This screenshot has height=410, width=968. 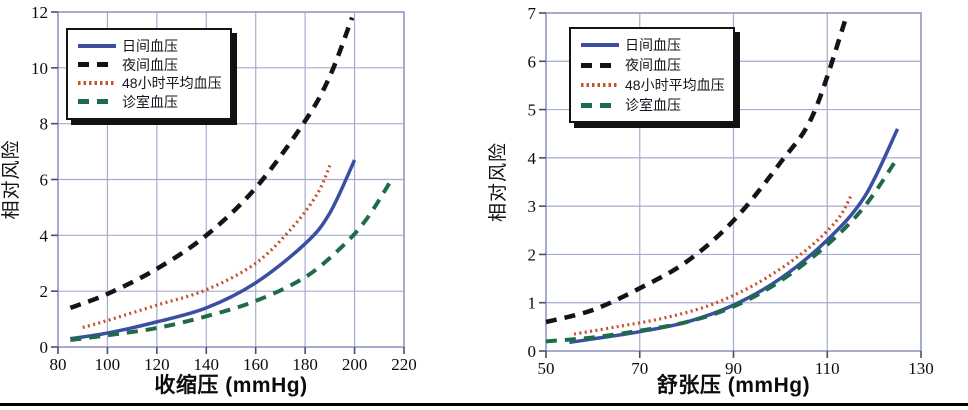 I want to click on x-tick-label: 100, so click(x=108, y=364).